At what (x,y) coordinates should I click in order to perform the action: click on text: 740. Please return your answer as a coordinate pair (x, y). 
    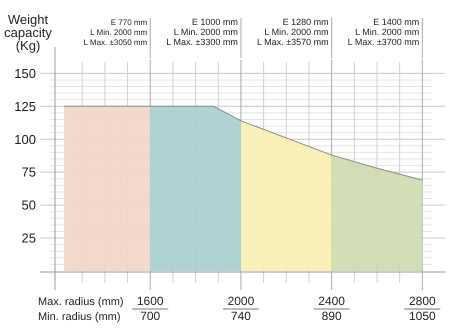
    Looking at the image, I should click on (241, 316).